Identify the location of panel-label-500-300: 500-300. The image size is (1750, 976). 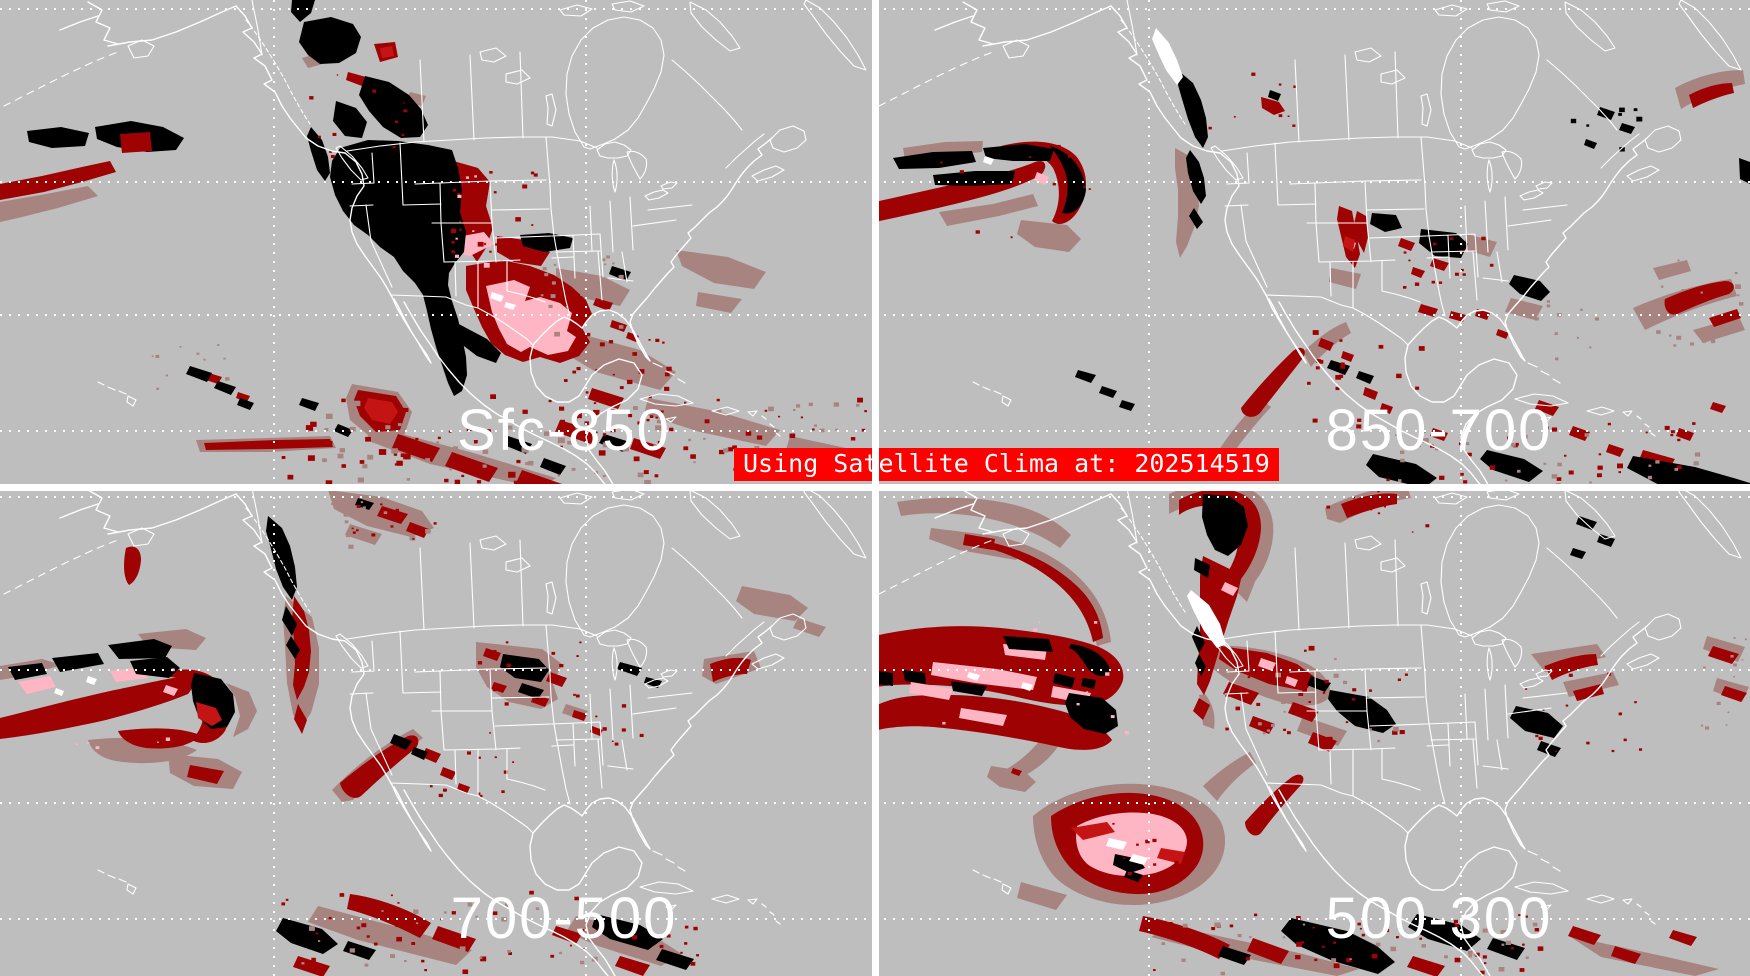
(1439, 918).